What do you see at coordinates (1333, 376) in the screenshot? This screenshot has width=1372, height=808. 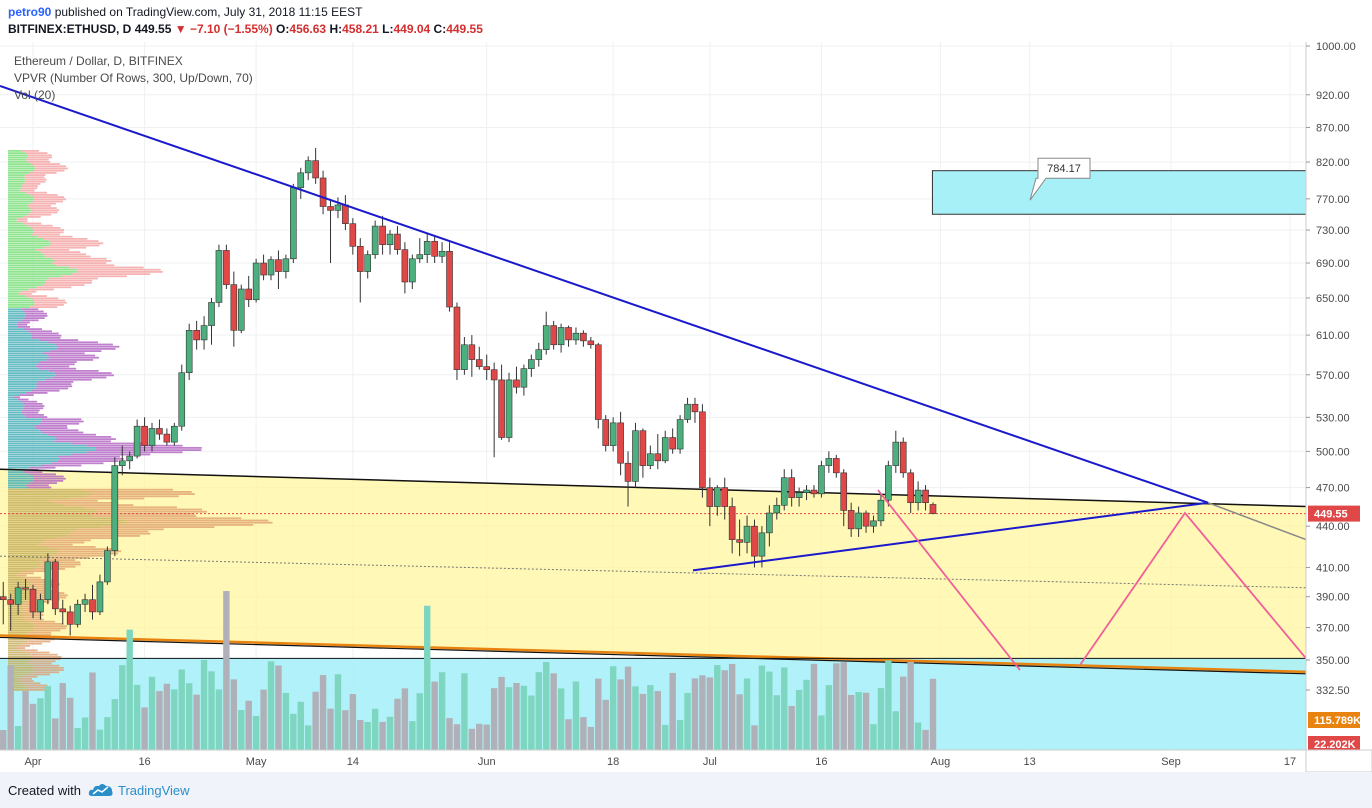 I see `price-tick-label: 570.00` at bounding box center [1333, 376].